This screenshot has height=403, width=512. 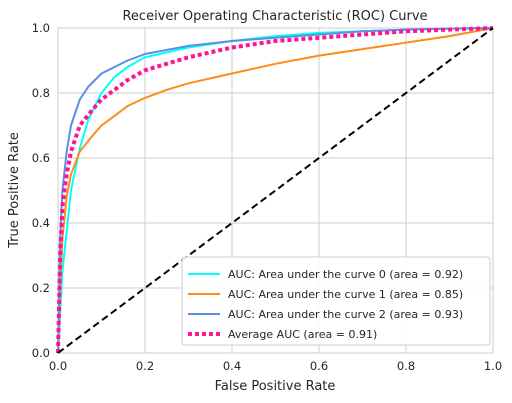 What do you see at coordinates (41, 353) in the screenshot?
I see `y-tick-label: 0.0` at bounding box center [41, 353].